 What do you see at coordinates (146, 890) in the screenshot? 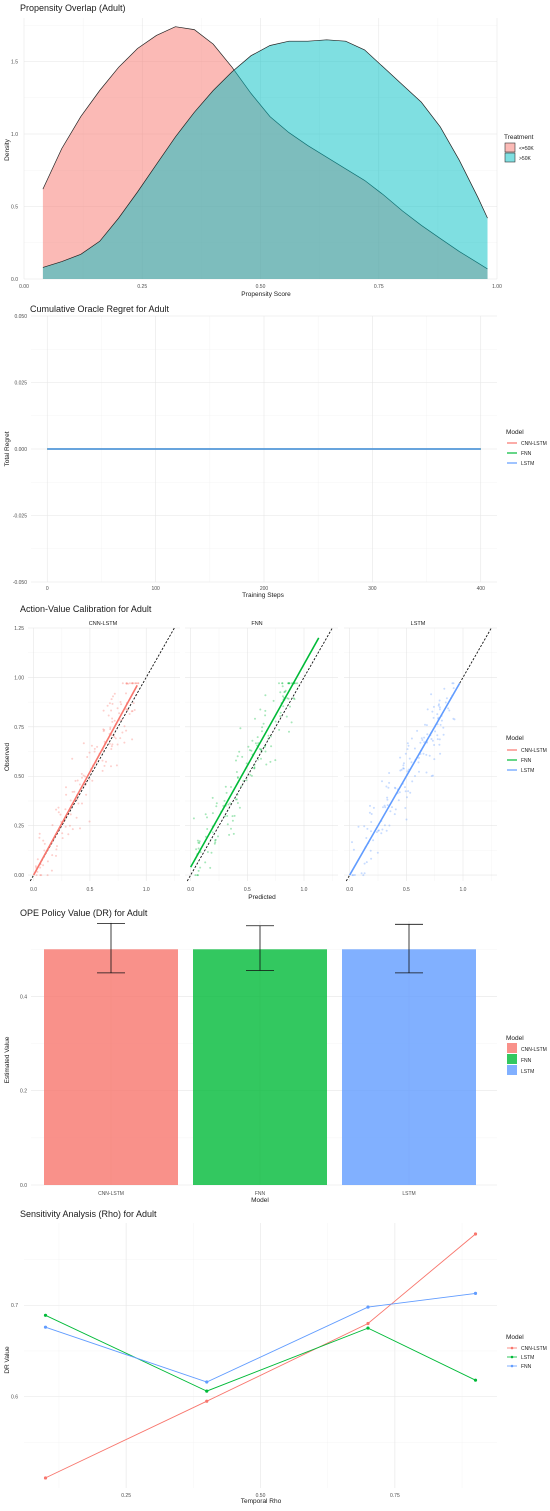
I see `calibration-x-tick-1-0: 1.0` at bounding box center [146, 890].